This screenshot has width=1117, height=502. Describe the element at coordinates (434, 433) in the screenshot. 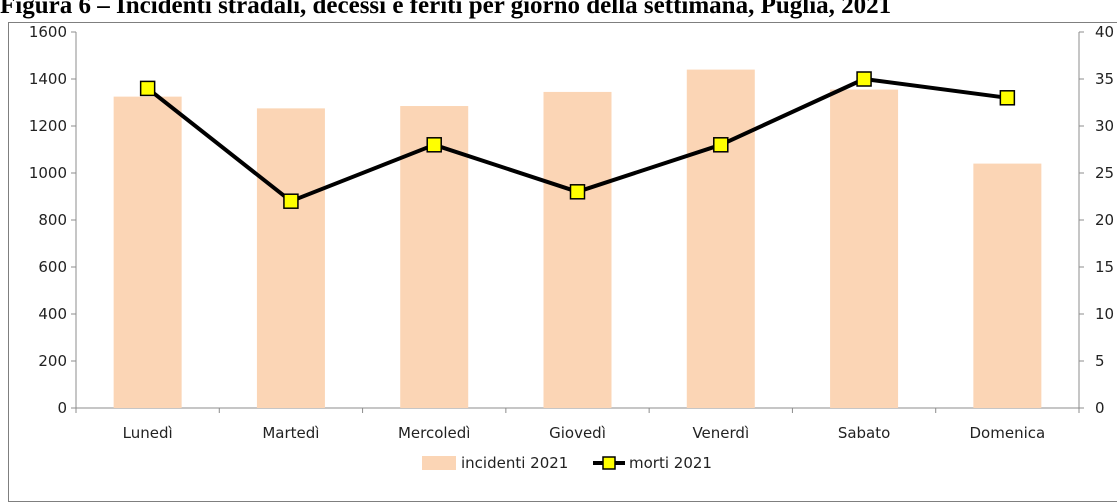

I see `category-label: Mercoledì` at that location.